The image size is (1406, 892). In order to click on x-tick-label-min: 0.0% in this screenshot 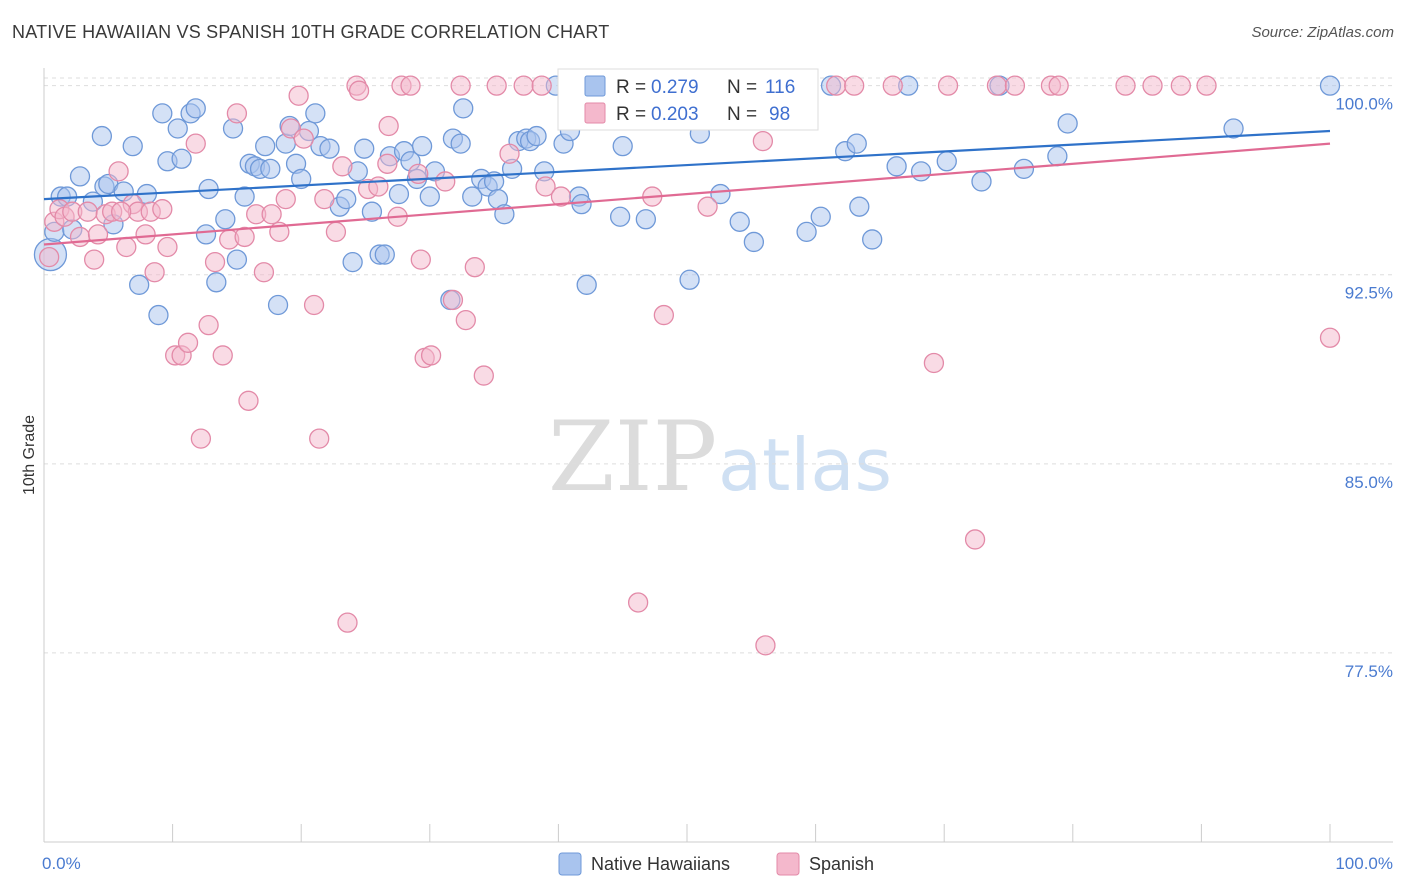, I will do `click(61, 863)`.